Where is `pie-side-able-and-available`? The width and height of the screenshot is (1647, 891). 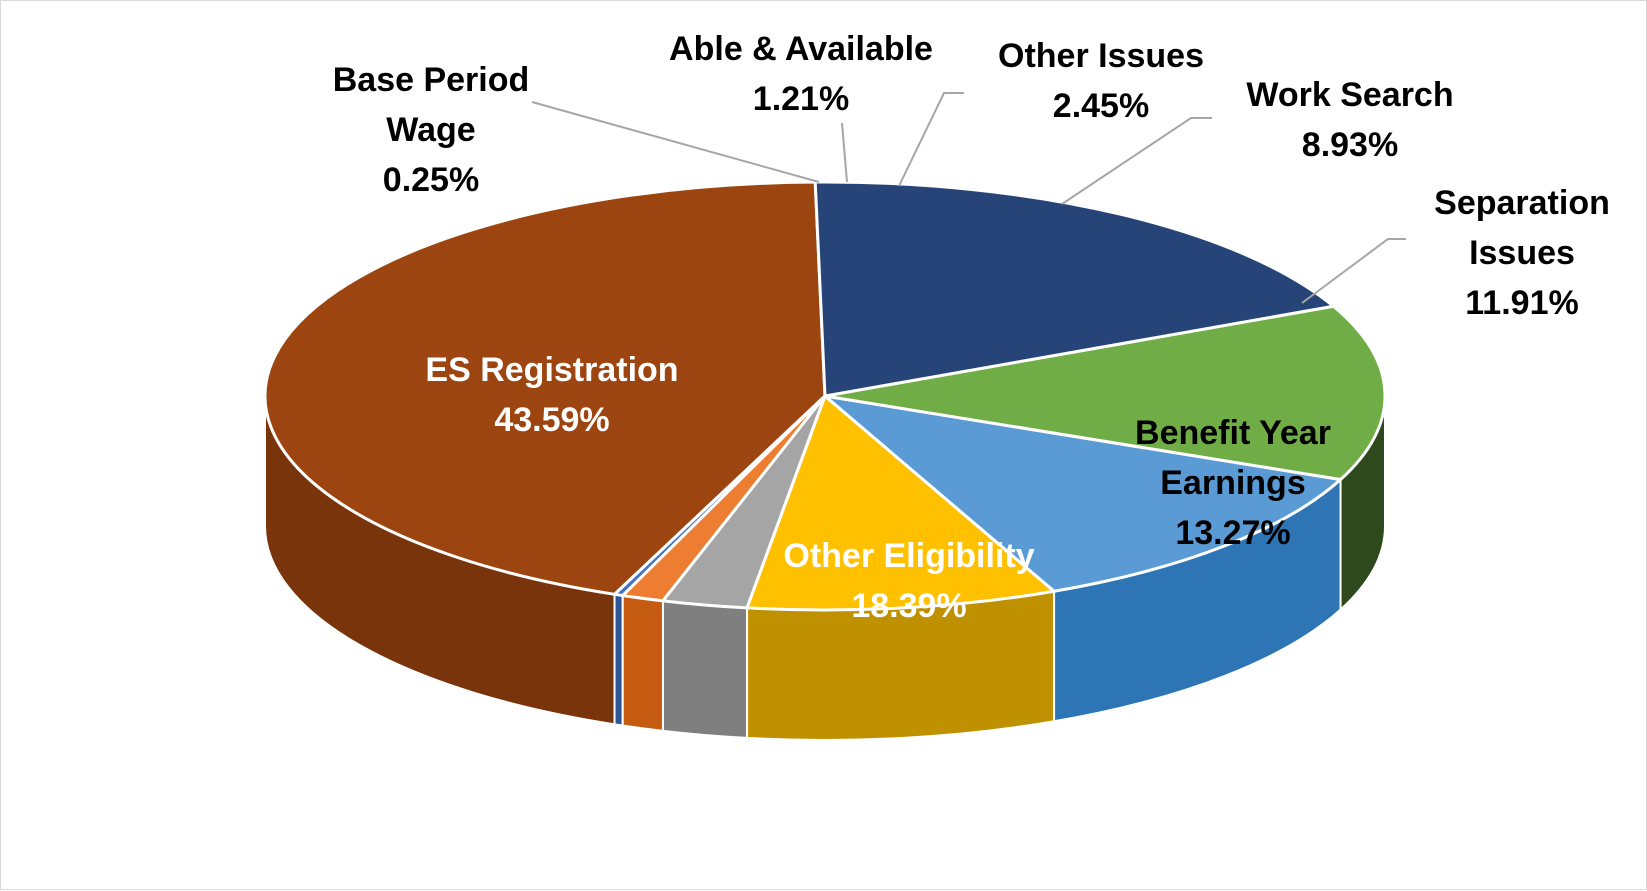
pie-side-able-and-available is located at coordinates (642, 663).